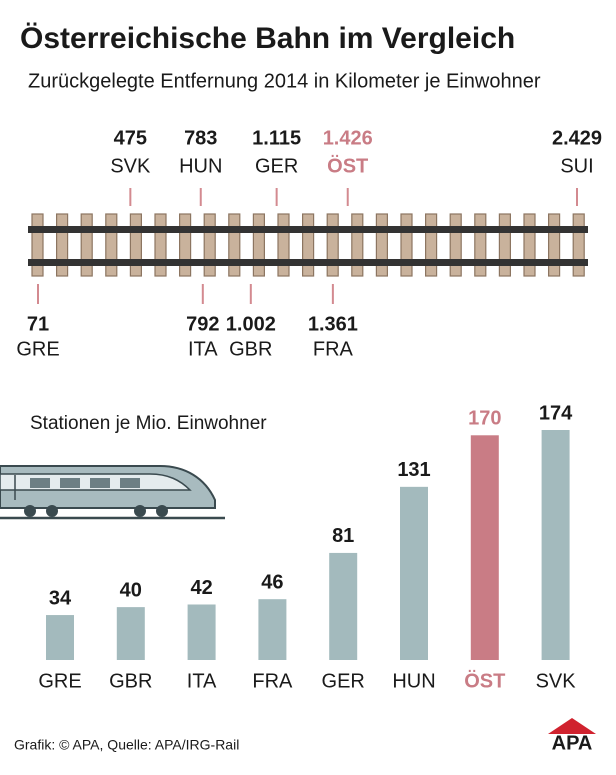 Image resolution: width=616 pixels, height=775 pixels. I want to click on category-label: GRE, so click(37, 349).